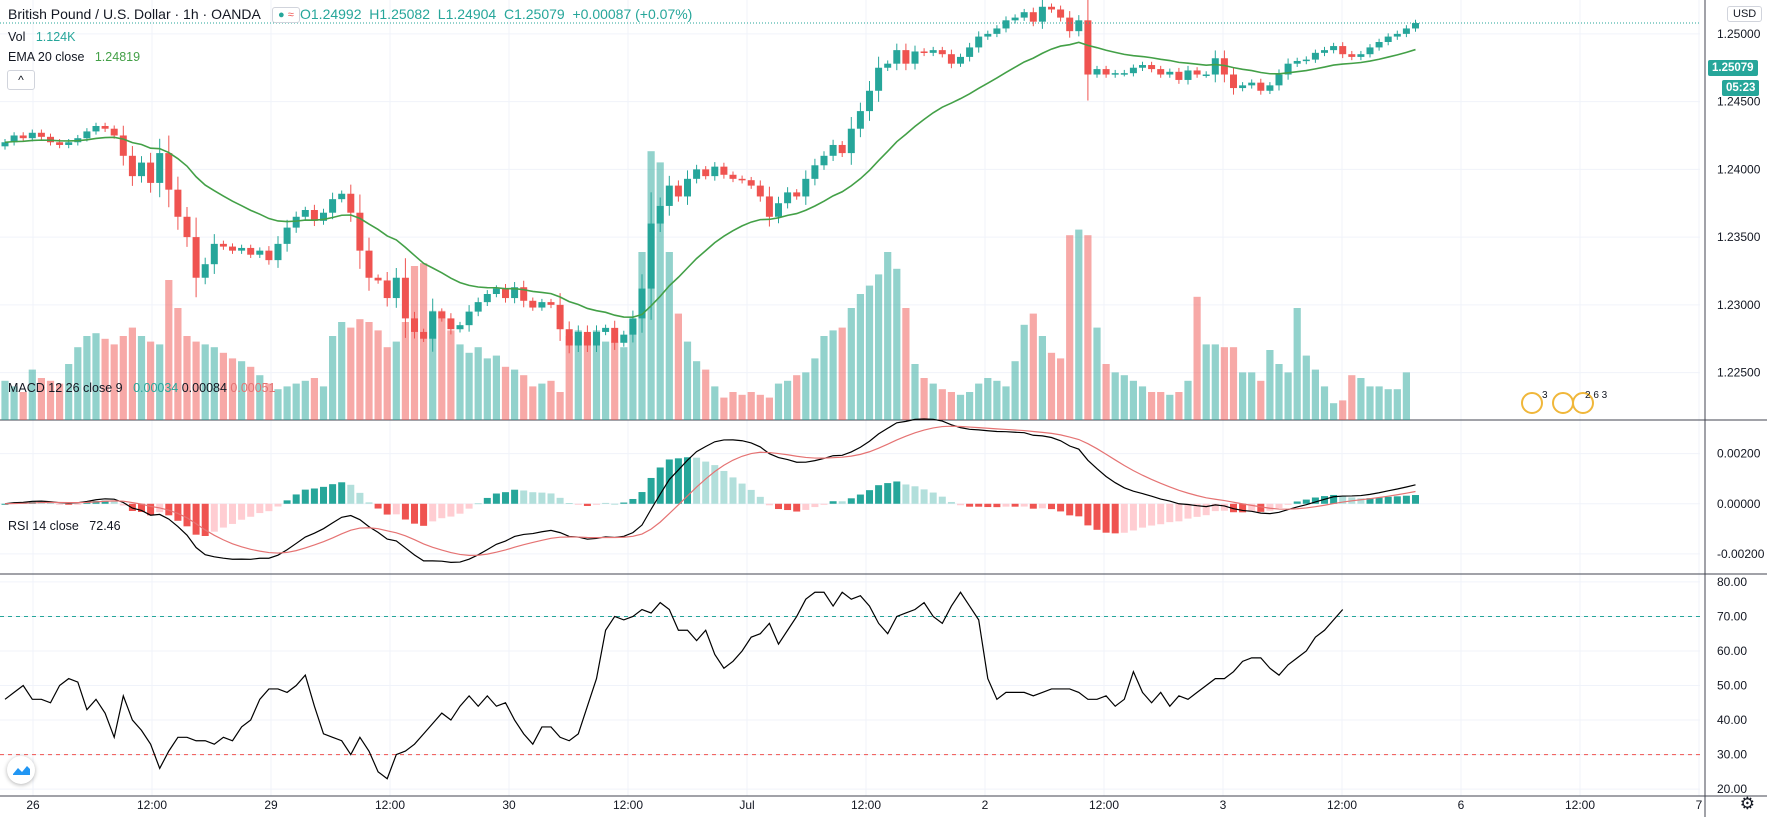 This screenshot has width=1767, height=817. Describe the element at coordinates (74, 57) in the screenshot. I see `ema-legend: EMA 20 close 1.24819` at that location.